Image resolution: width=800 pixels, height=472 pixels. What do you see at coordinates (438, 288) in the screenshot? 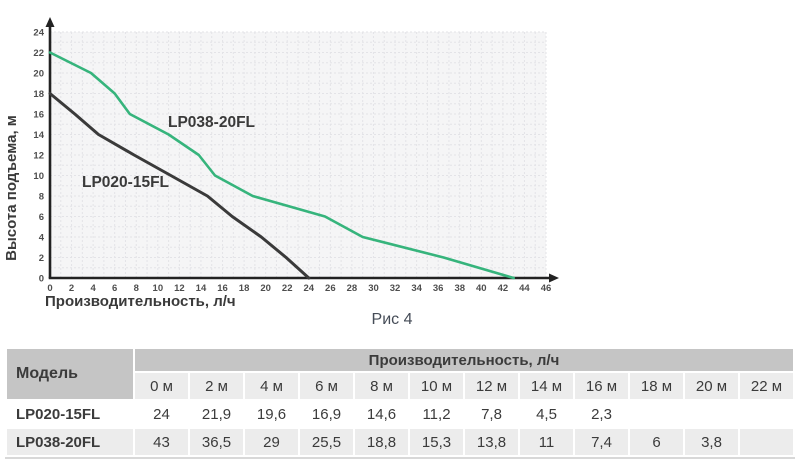
I see `svg-text: 36` at bounding box center [438, 288].